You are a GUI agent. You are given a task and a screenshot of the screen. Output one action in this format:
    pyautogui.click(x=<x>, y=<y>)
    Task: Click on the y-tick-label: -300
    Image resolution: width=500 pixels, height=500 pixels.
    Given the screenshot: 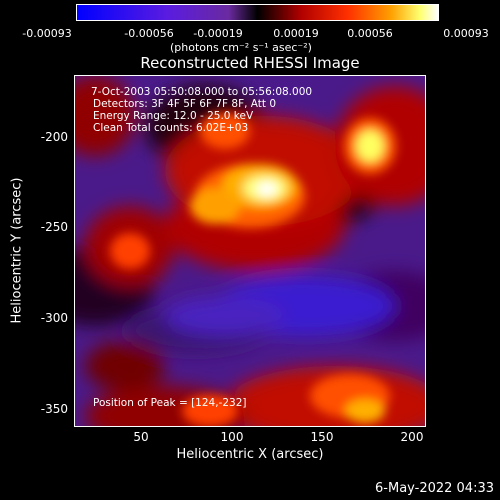 What is the action you would take?
    pyautogui.click(x=54, y=318)
    